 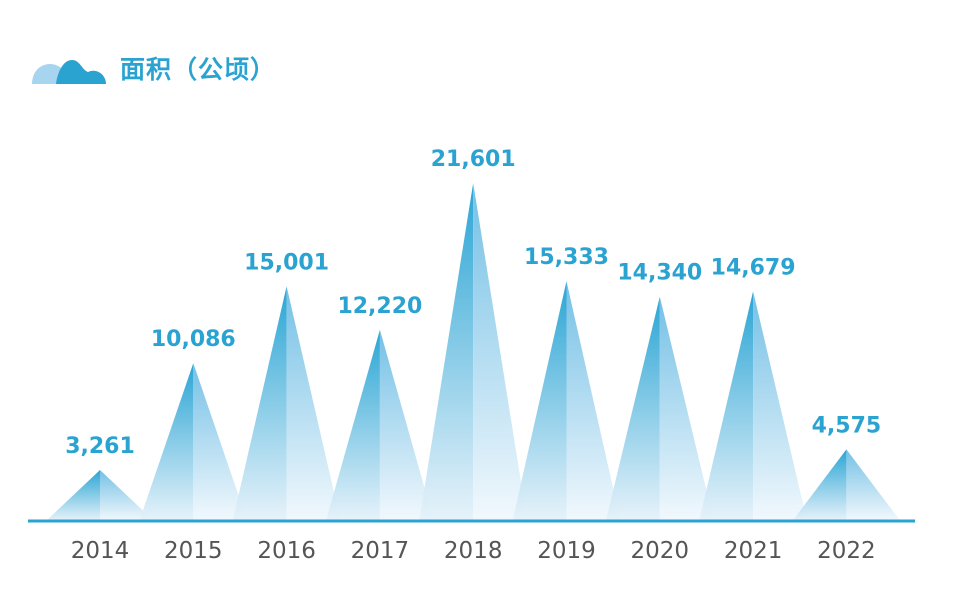 I want to click on peak-2021-left, so click(x=726, y=406).